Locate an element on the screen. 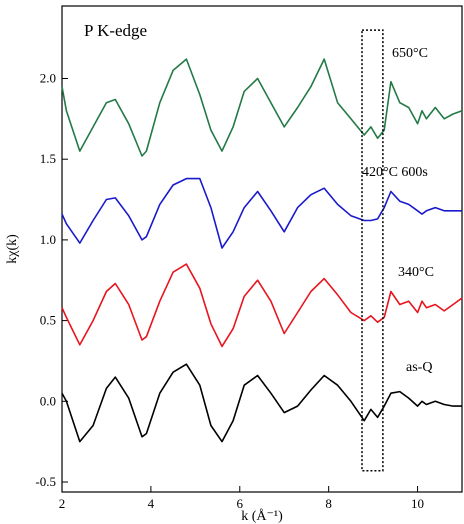 This screenshot has width=464, height=524. y-axis-title: kχ(k) is located at coordinates (12, 249).